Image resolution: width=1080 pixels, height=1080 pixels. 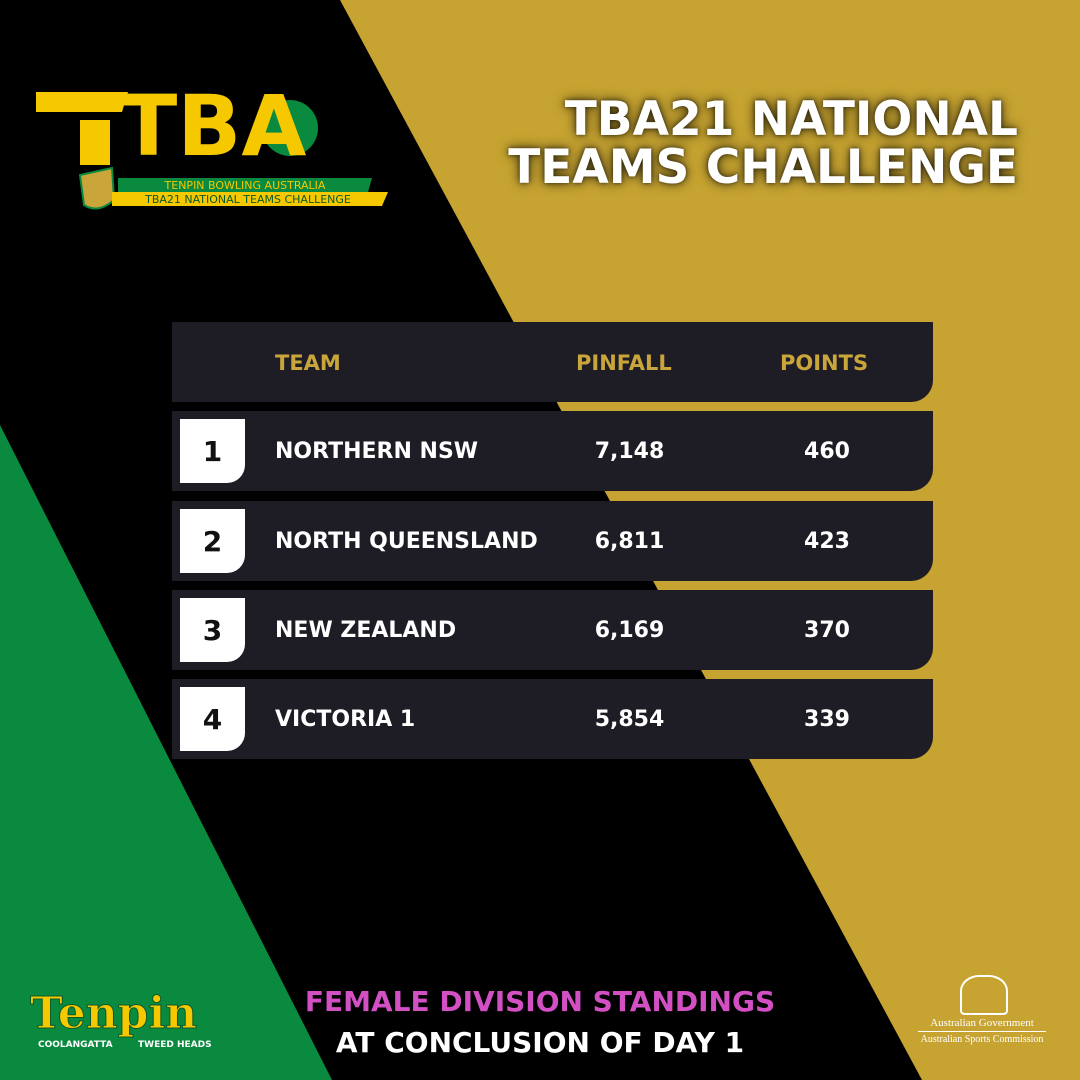 I want to click on points: 423, so click(x=827, y=541).